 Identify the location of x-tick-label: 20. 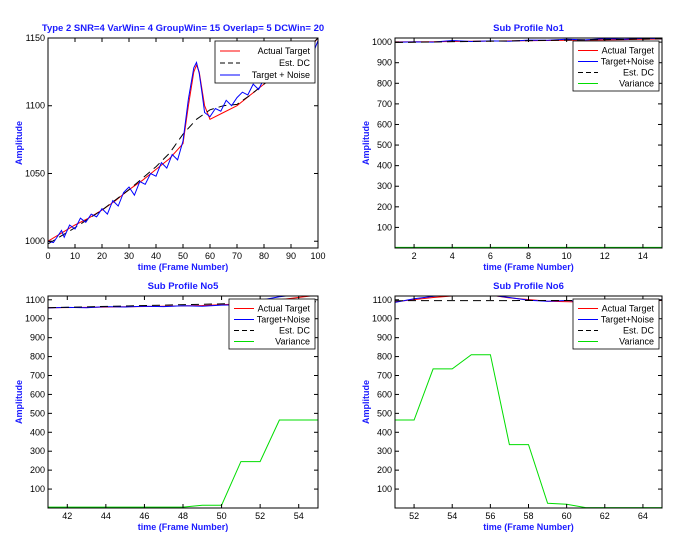
(102, 256).